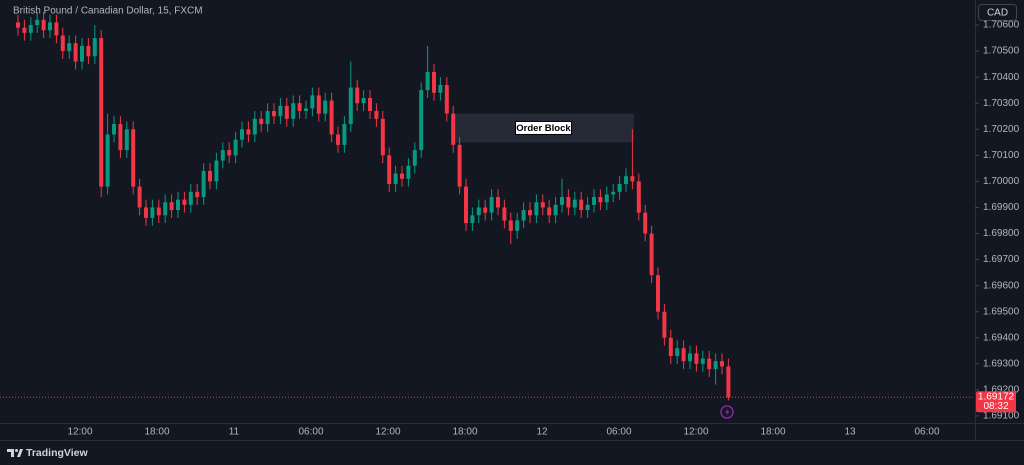 This screenshot has height=465, width=1024. What do you see at coordinates (542, 432) in the screenshot?
I see `x-tick-label: 12` at bounding box center [542, 432].